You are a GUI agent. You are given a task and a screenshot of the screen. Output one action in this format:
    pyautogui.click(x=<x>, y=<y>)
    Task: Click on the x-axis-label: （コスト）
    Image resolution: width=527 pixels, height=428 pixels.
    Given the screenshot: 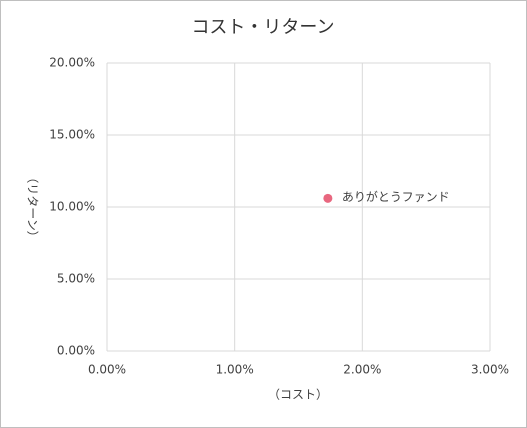 What is the action you would take?
    pyautogui.click(x=298, y=395)
    